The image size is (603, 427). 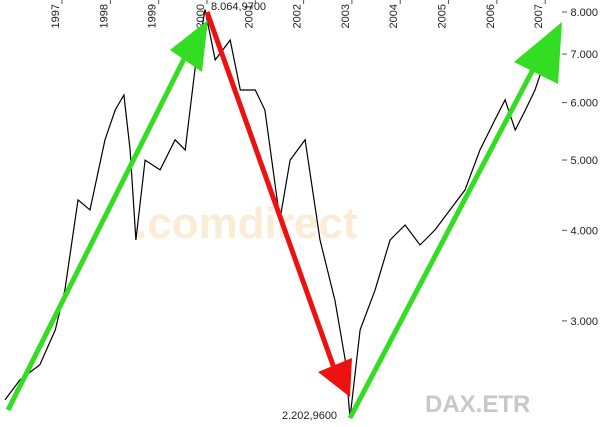 I want to click on low-label: 2.202,9600, so click(x=309, y=416).